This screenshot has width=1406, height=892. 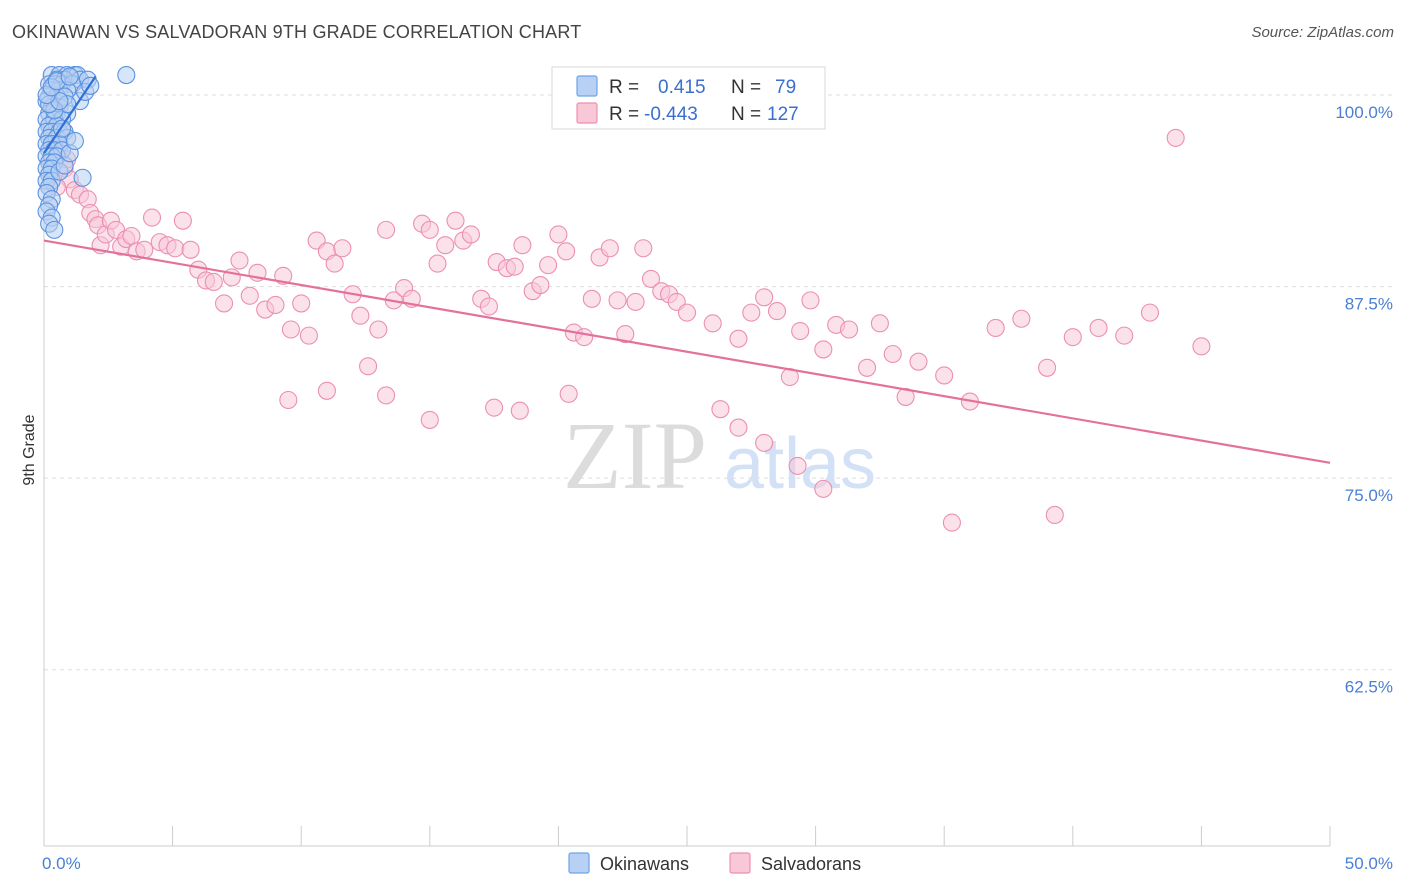 What do you see at coordinates (587, 113) in the screenshot?
I see `salvadorans-swatch` at bounding box center [587, 113].